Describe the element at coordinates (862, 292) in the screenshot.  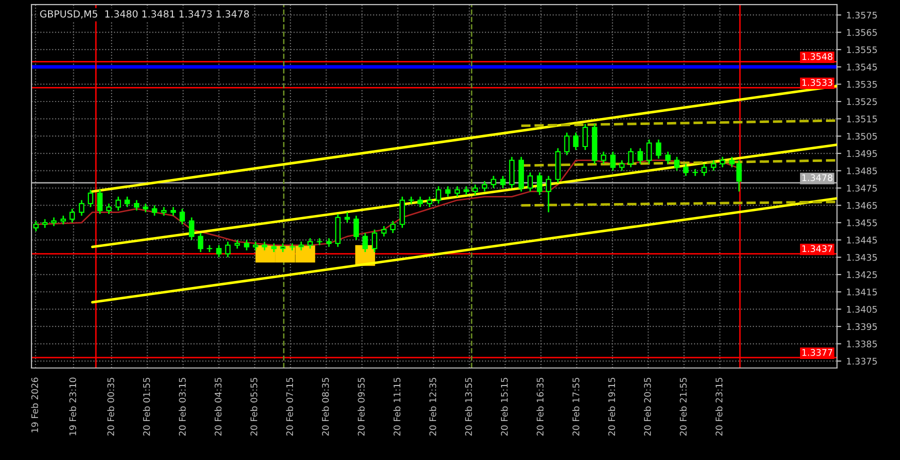
I see `y-tick-label: 1.3415` at that location.